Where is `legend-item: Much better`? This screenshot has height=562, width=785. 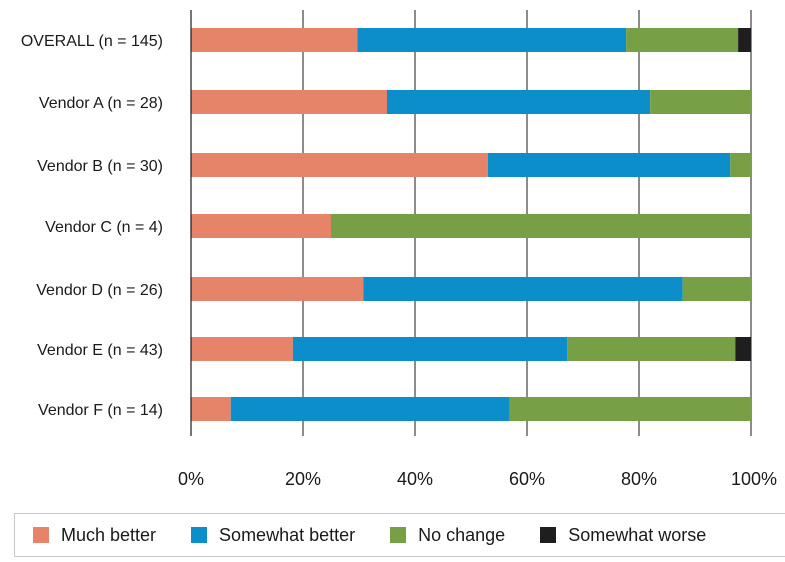
legend-item: Much better is located at coordinates (94, 535).